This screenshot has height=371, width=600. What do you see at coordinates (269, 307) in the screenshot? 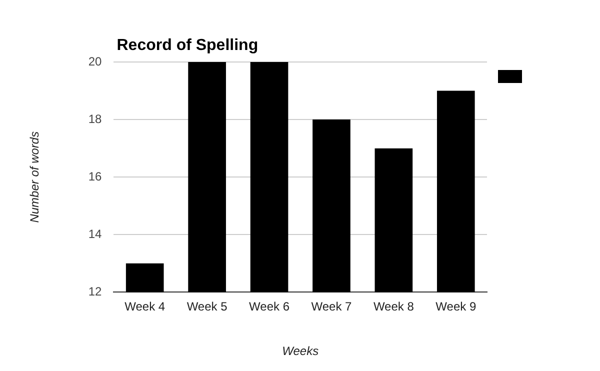
I see `x-tick-label: Week 6` at bounding box center [269, 307].